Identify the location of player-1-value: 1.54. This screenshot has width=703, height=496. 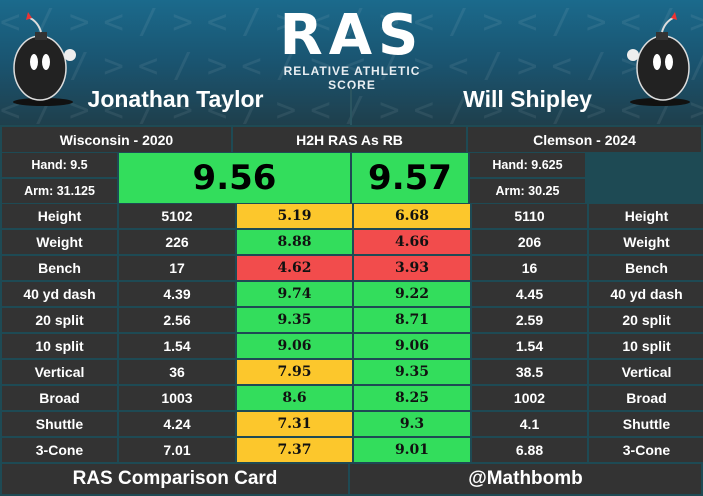
(177, 346).